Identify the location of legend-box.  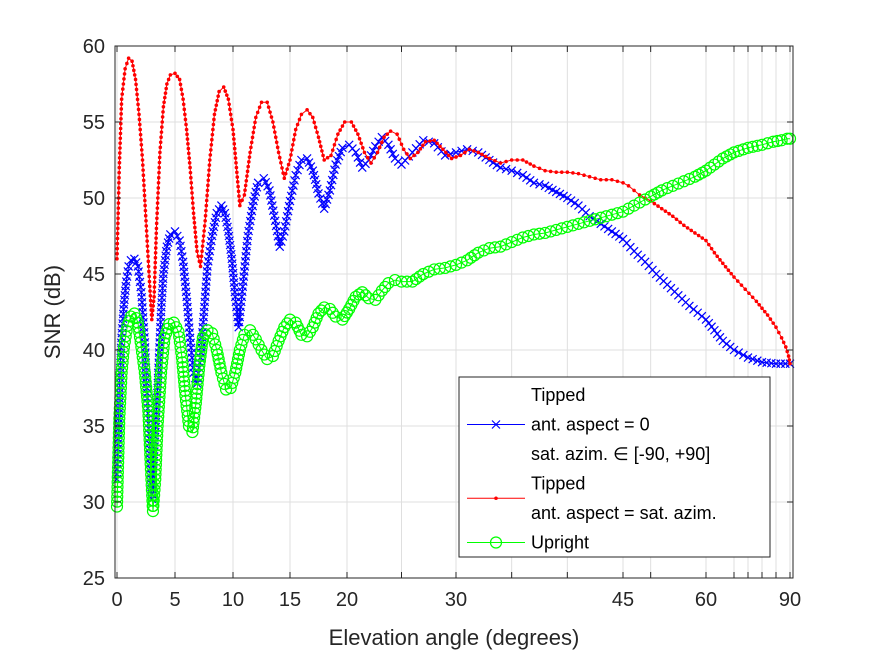
(614, 467).